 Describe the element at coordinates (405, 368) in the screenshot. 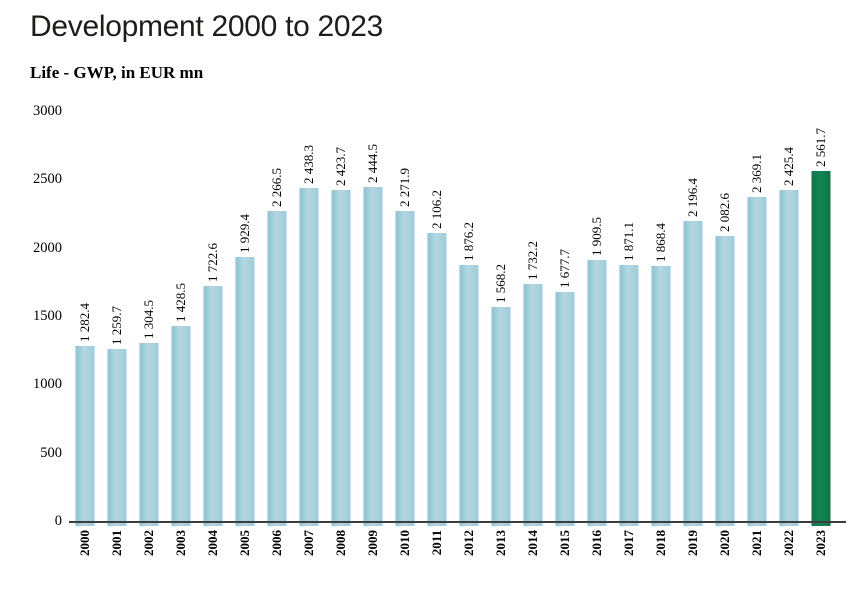

I see `bar-2010` at that location.